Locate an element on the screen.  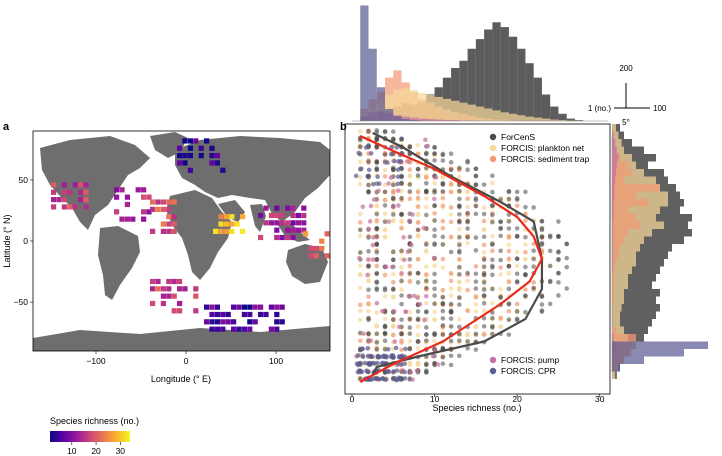
right-hist-series-cpr is located at coordinates (660, 356).